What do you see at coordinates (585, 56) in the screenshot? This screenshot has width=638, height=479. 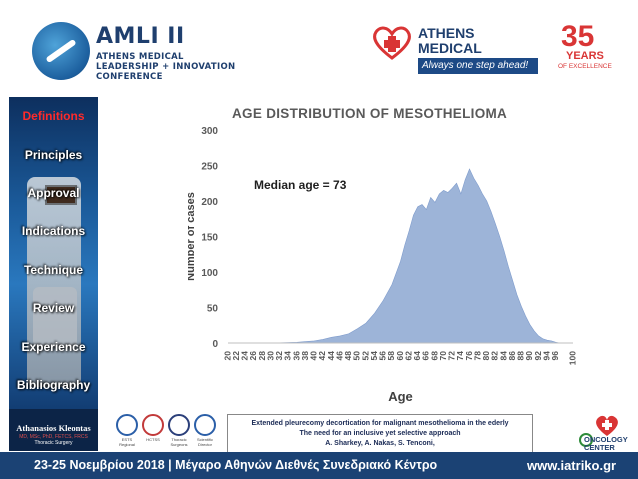 I see `years-label: YEARS` at bounding box center [585, 56].